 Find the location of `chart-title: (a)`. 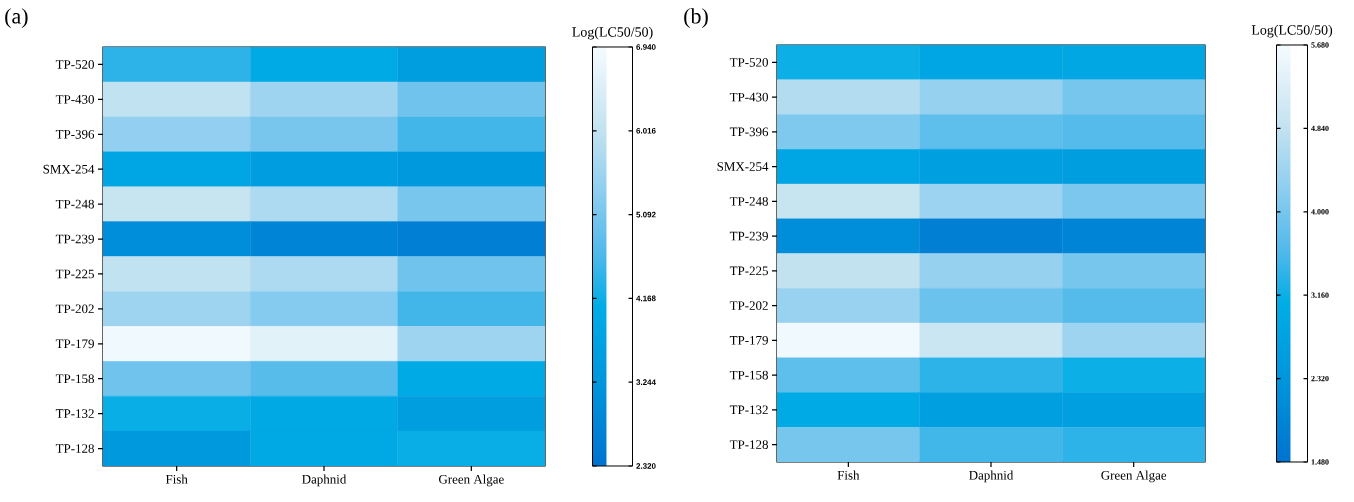

chart-title: (a) is located at coordinates (16, 18).